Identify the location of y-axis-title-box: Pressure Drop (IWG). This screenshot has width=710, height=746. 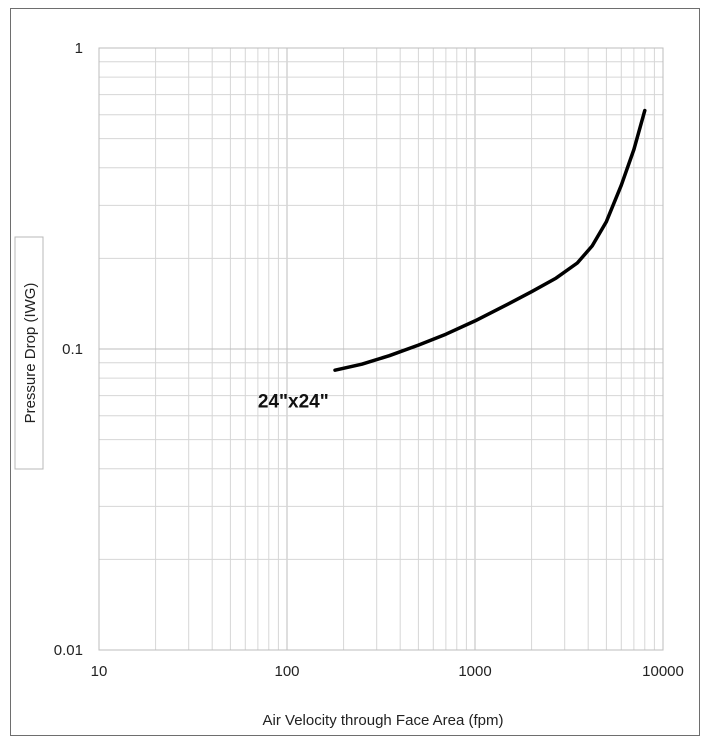
(29, 353).